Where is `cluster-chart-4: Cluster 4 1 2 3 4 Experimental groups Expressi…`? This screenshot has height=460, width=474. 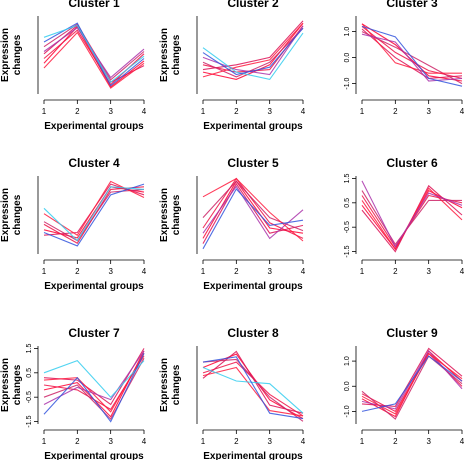
cluster-chart-4: Cluster 4 1 2 3 4 Experimental groups Expressi… is located at coordinates (73, 224).